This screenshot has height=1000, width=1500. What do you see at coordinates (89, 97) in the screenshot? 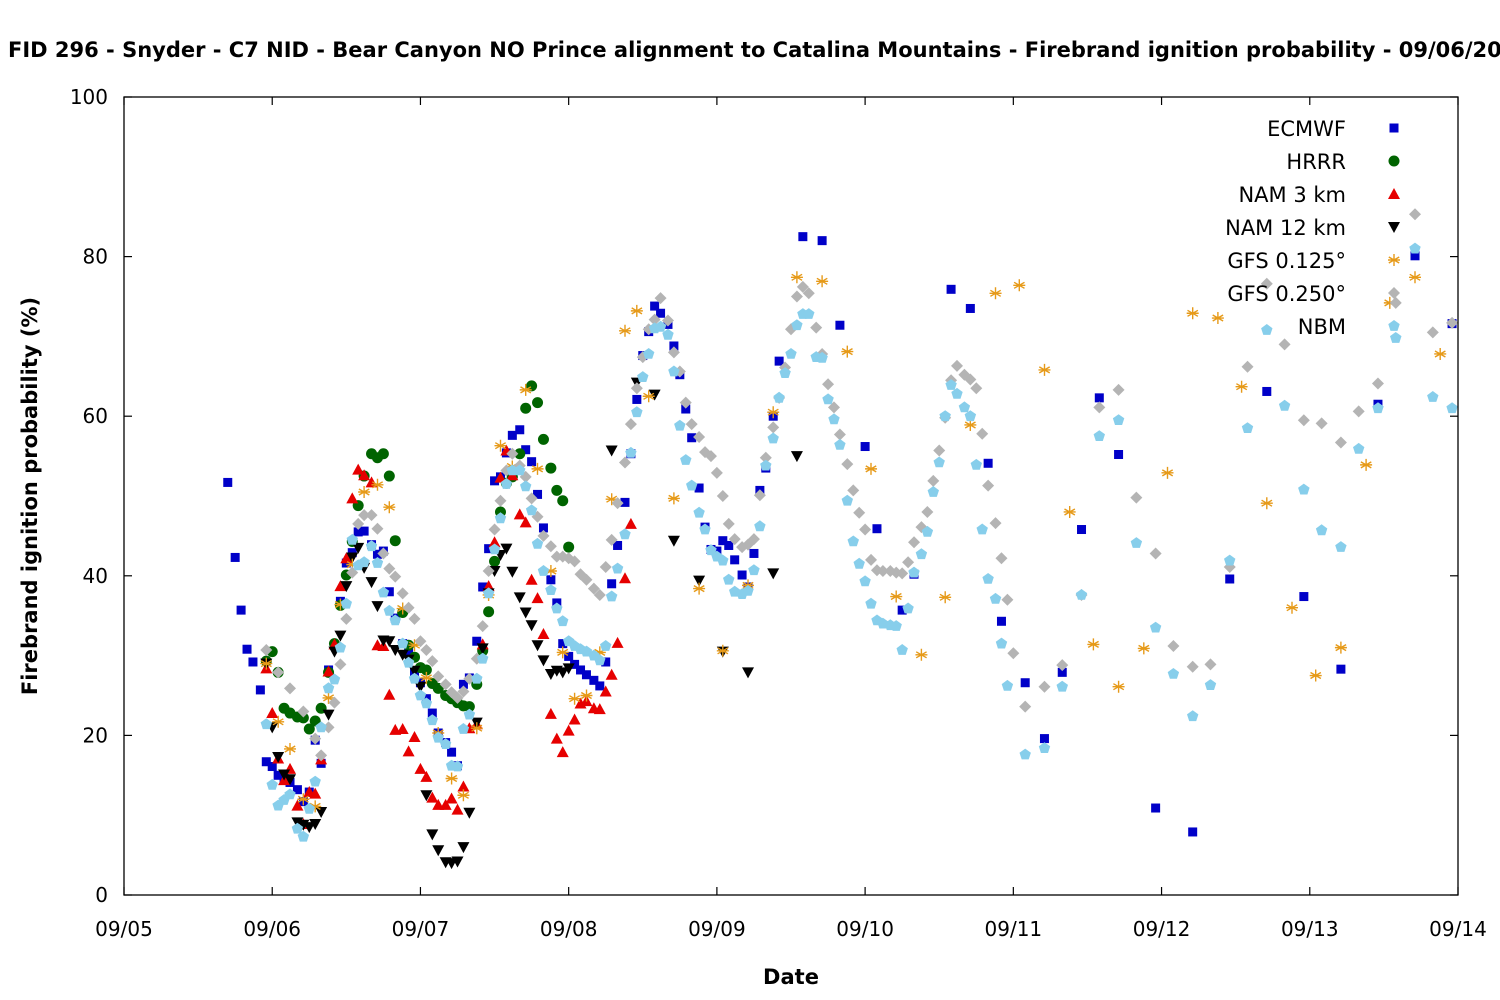
I see `y-tick-label: 100` at bounding box center [89, 97].